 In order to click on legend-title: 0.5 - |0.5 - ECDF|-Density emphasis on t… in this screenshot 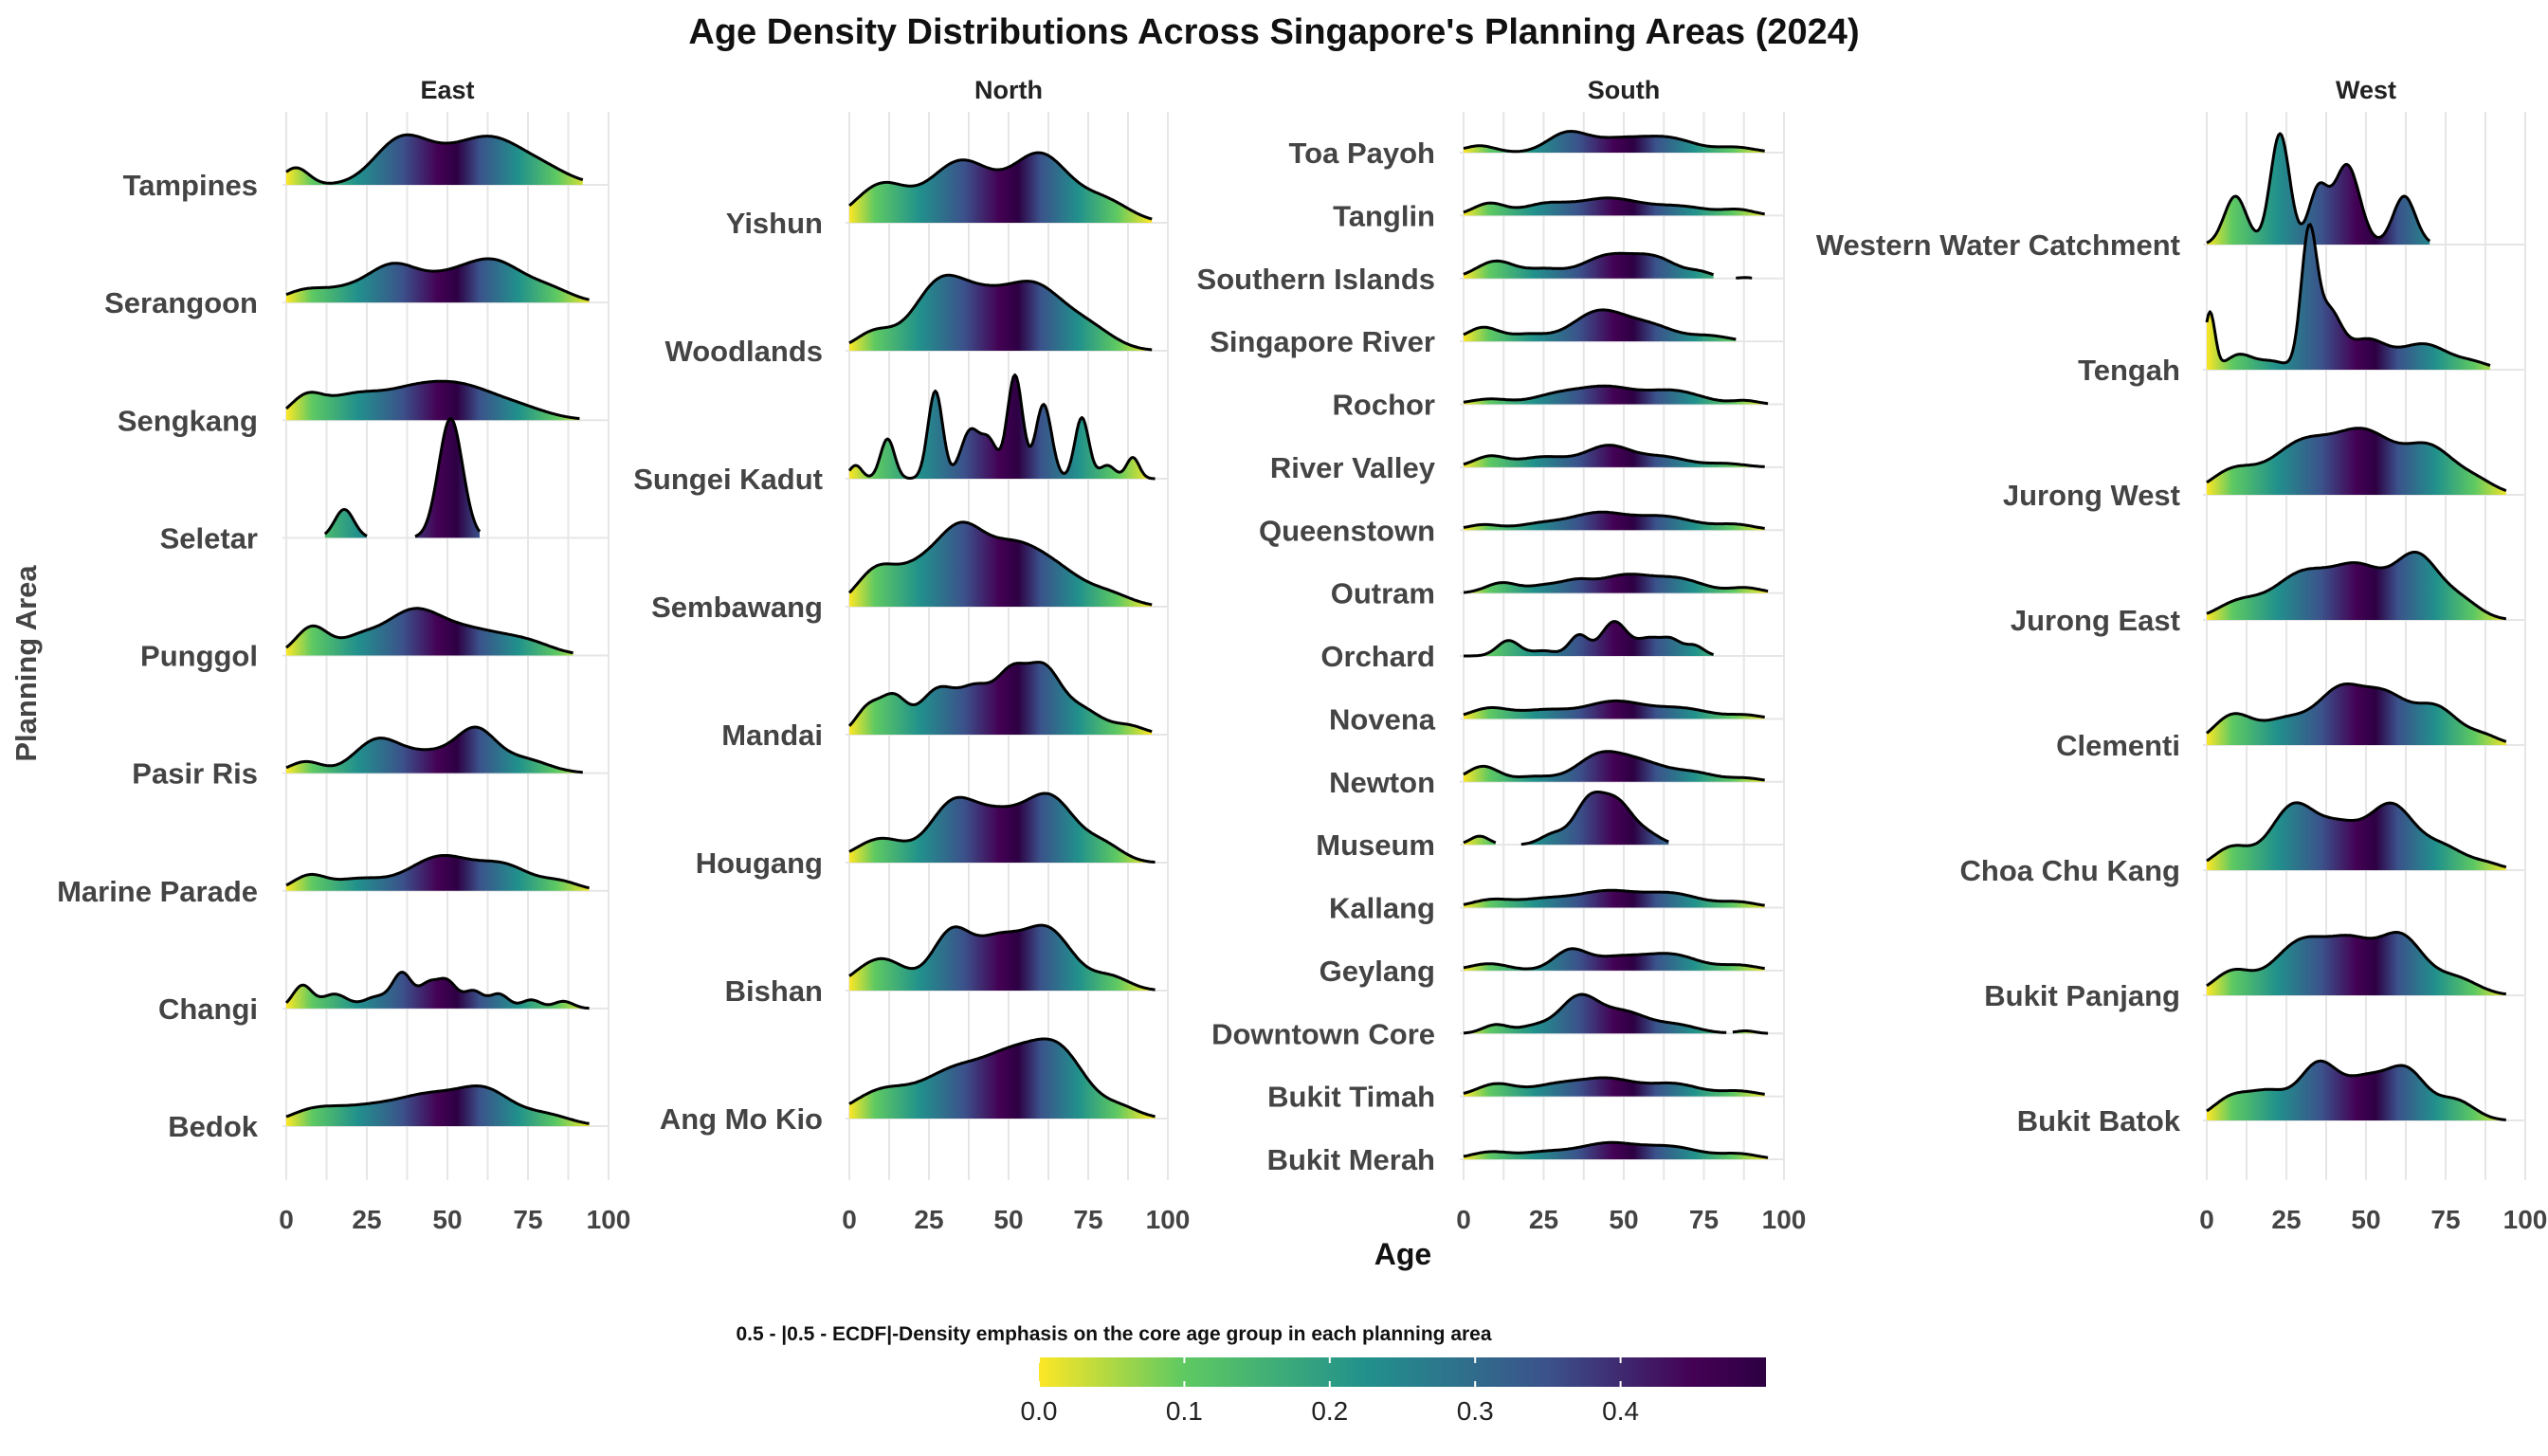, I will do `click(1113, 1334)`.